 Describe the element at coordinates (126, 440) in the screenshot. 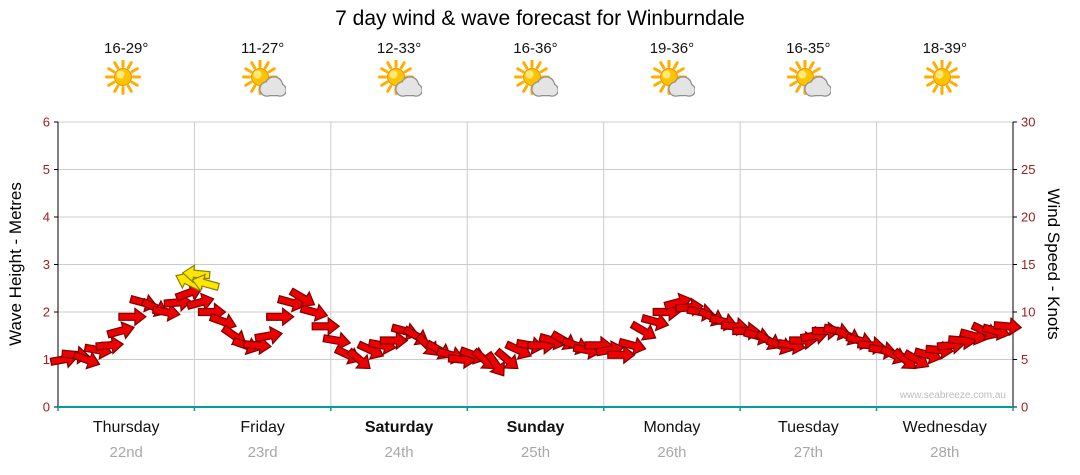

I see `day-label: Thursday 22nd` at that location.